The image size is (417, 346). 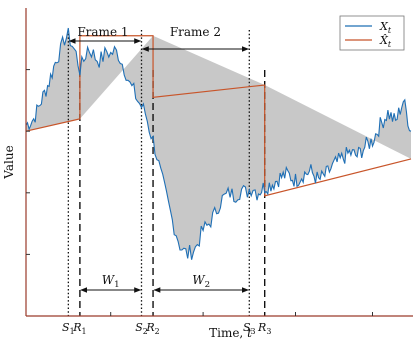 I want to click on window-label-1: W1, so click(x=111, y=281).